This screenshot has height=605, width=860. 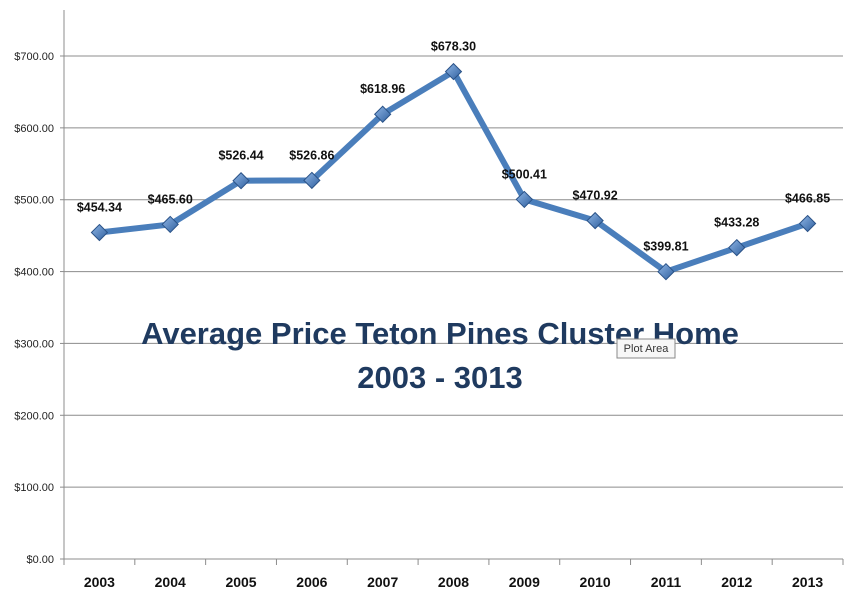 I want to click on x-tick-label: 2006, so click(x=311, y=582).